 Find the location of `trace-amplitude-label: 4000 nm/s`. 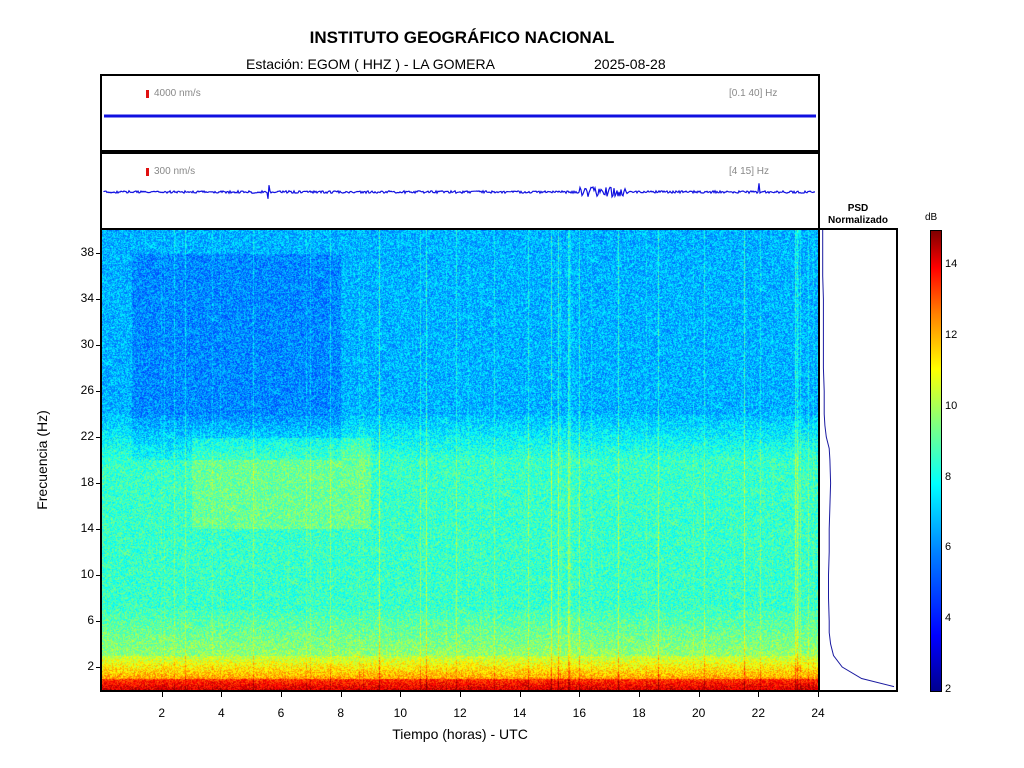

trace-amplitude-label: 4000 nm/s is located at coordinates (177, 93).